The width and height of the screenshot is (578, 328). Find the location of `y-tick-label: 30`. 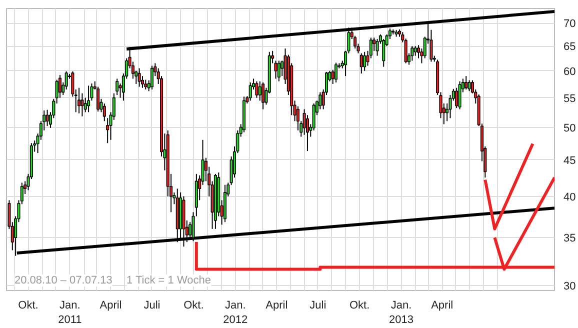

y-tick-label: 30 is located at coordinates (570, 286).